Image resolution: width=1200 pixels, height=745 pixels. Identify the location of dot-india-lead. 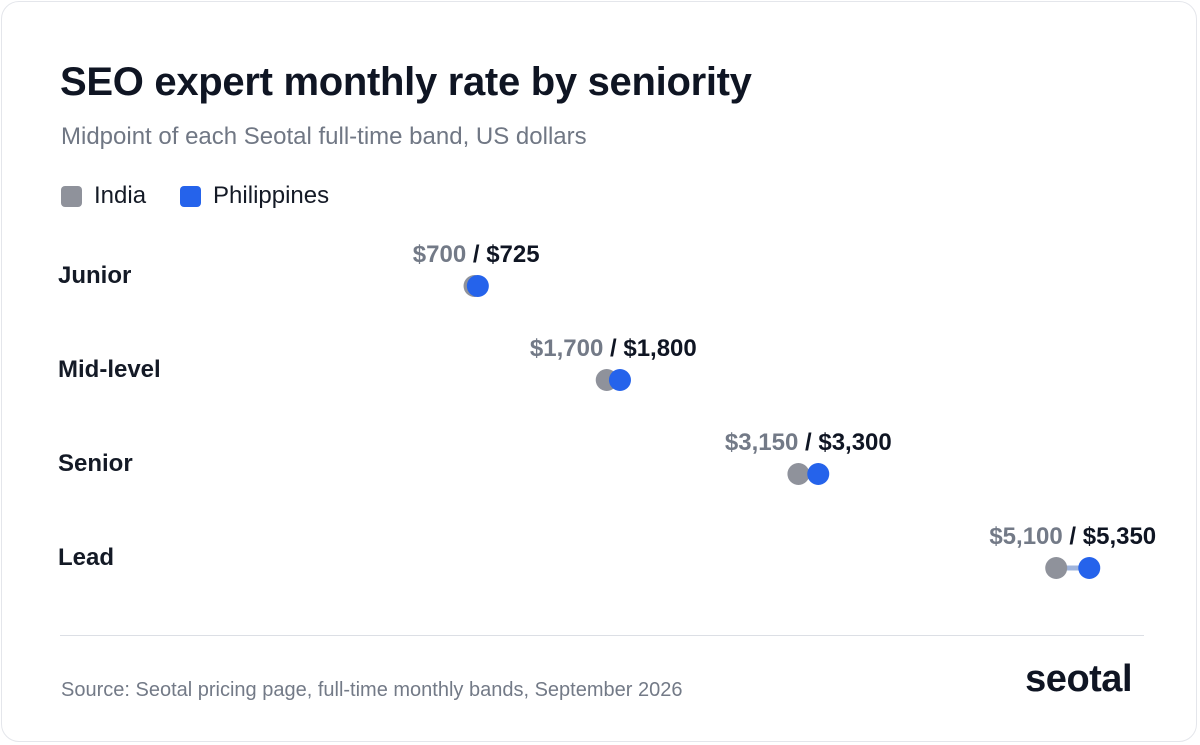
(1056, 568).